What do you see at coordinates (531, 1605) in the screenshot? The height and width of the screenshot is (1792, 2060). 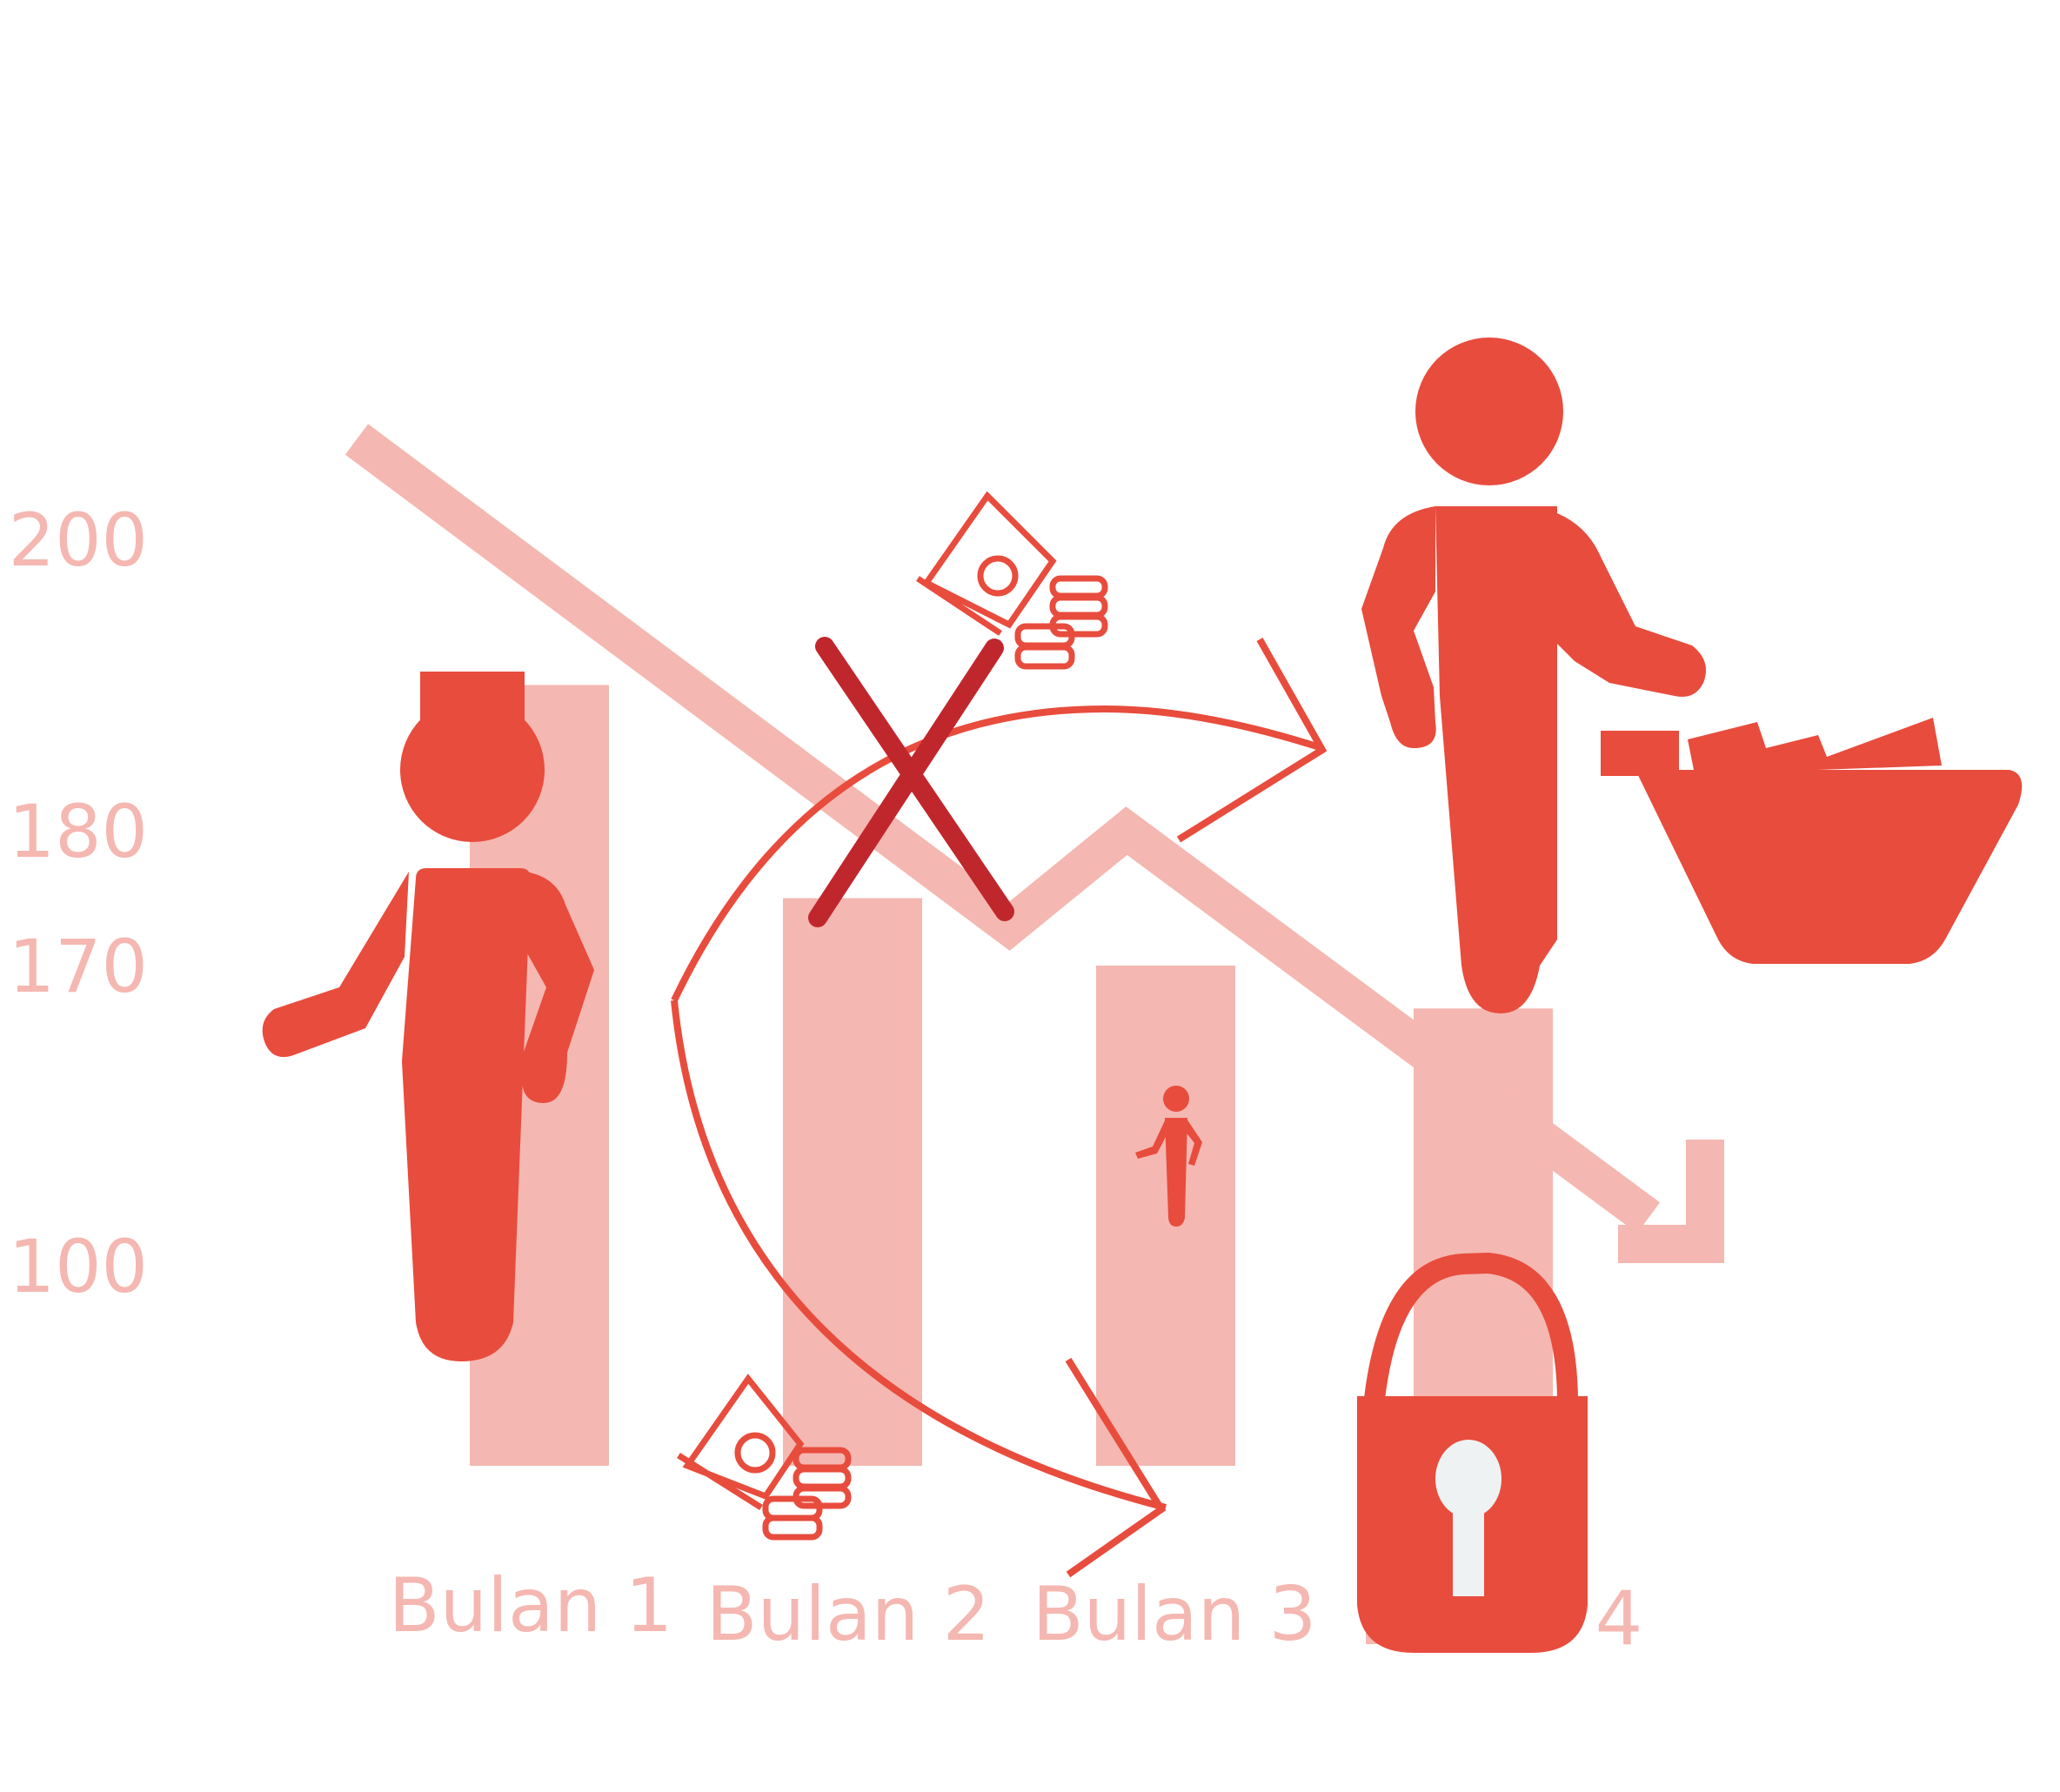 I see `x-tick-label: Bulan 1` at bounding box center [531, 1605].